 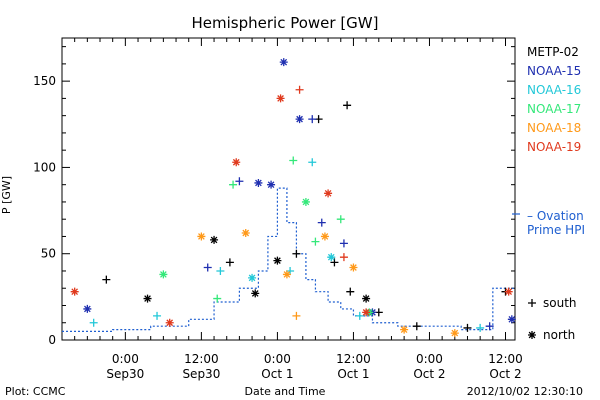 I want to click on y-tick-label: 100, so click(x=44, y=167).